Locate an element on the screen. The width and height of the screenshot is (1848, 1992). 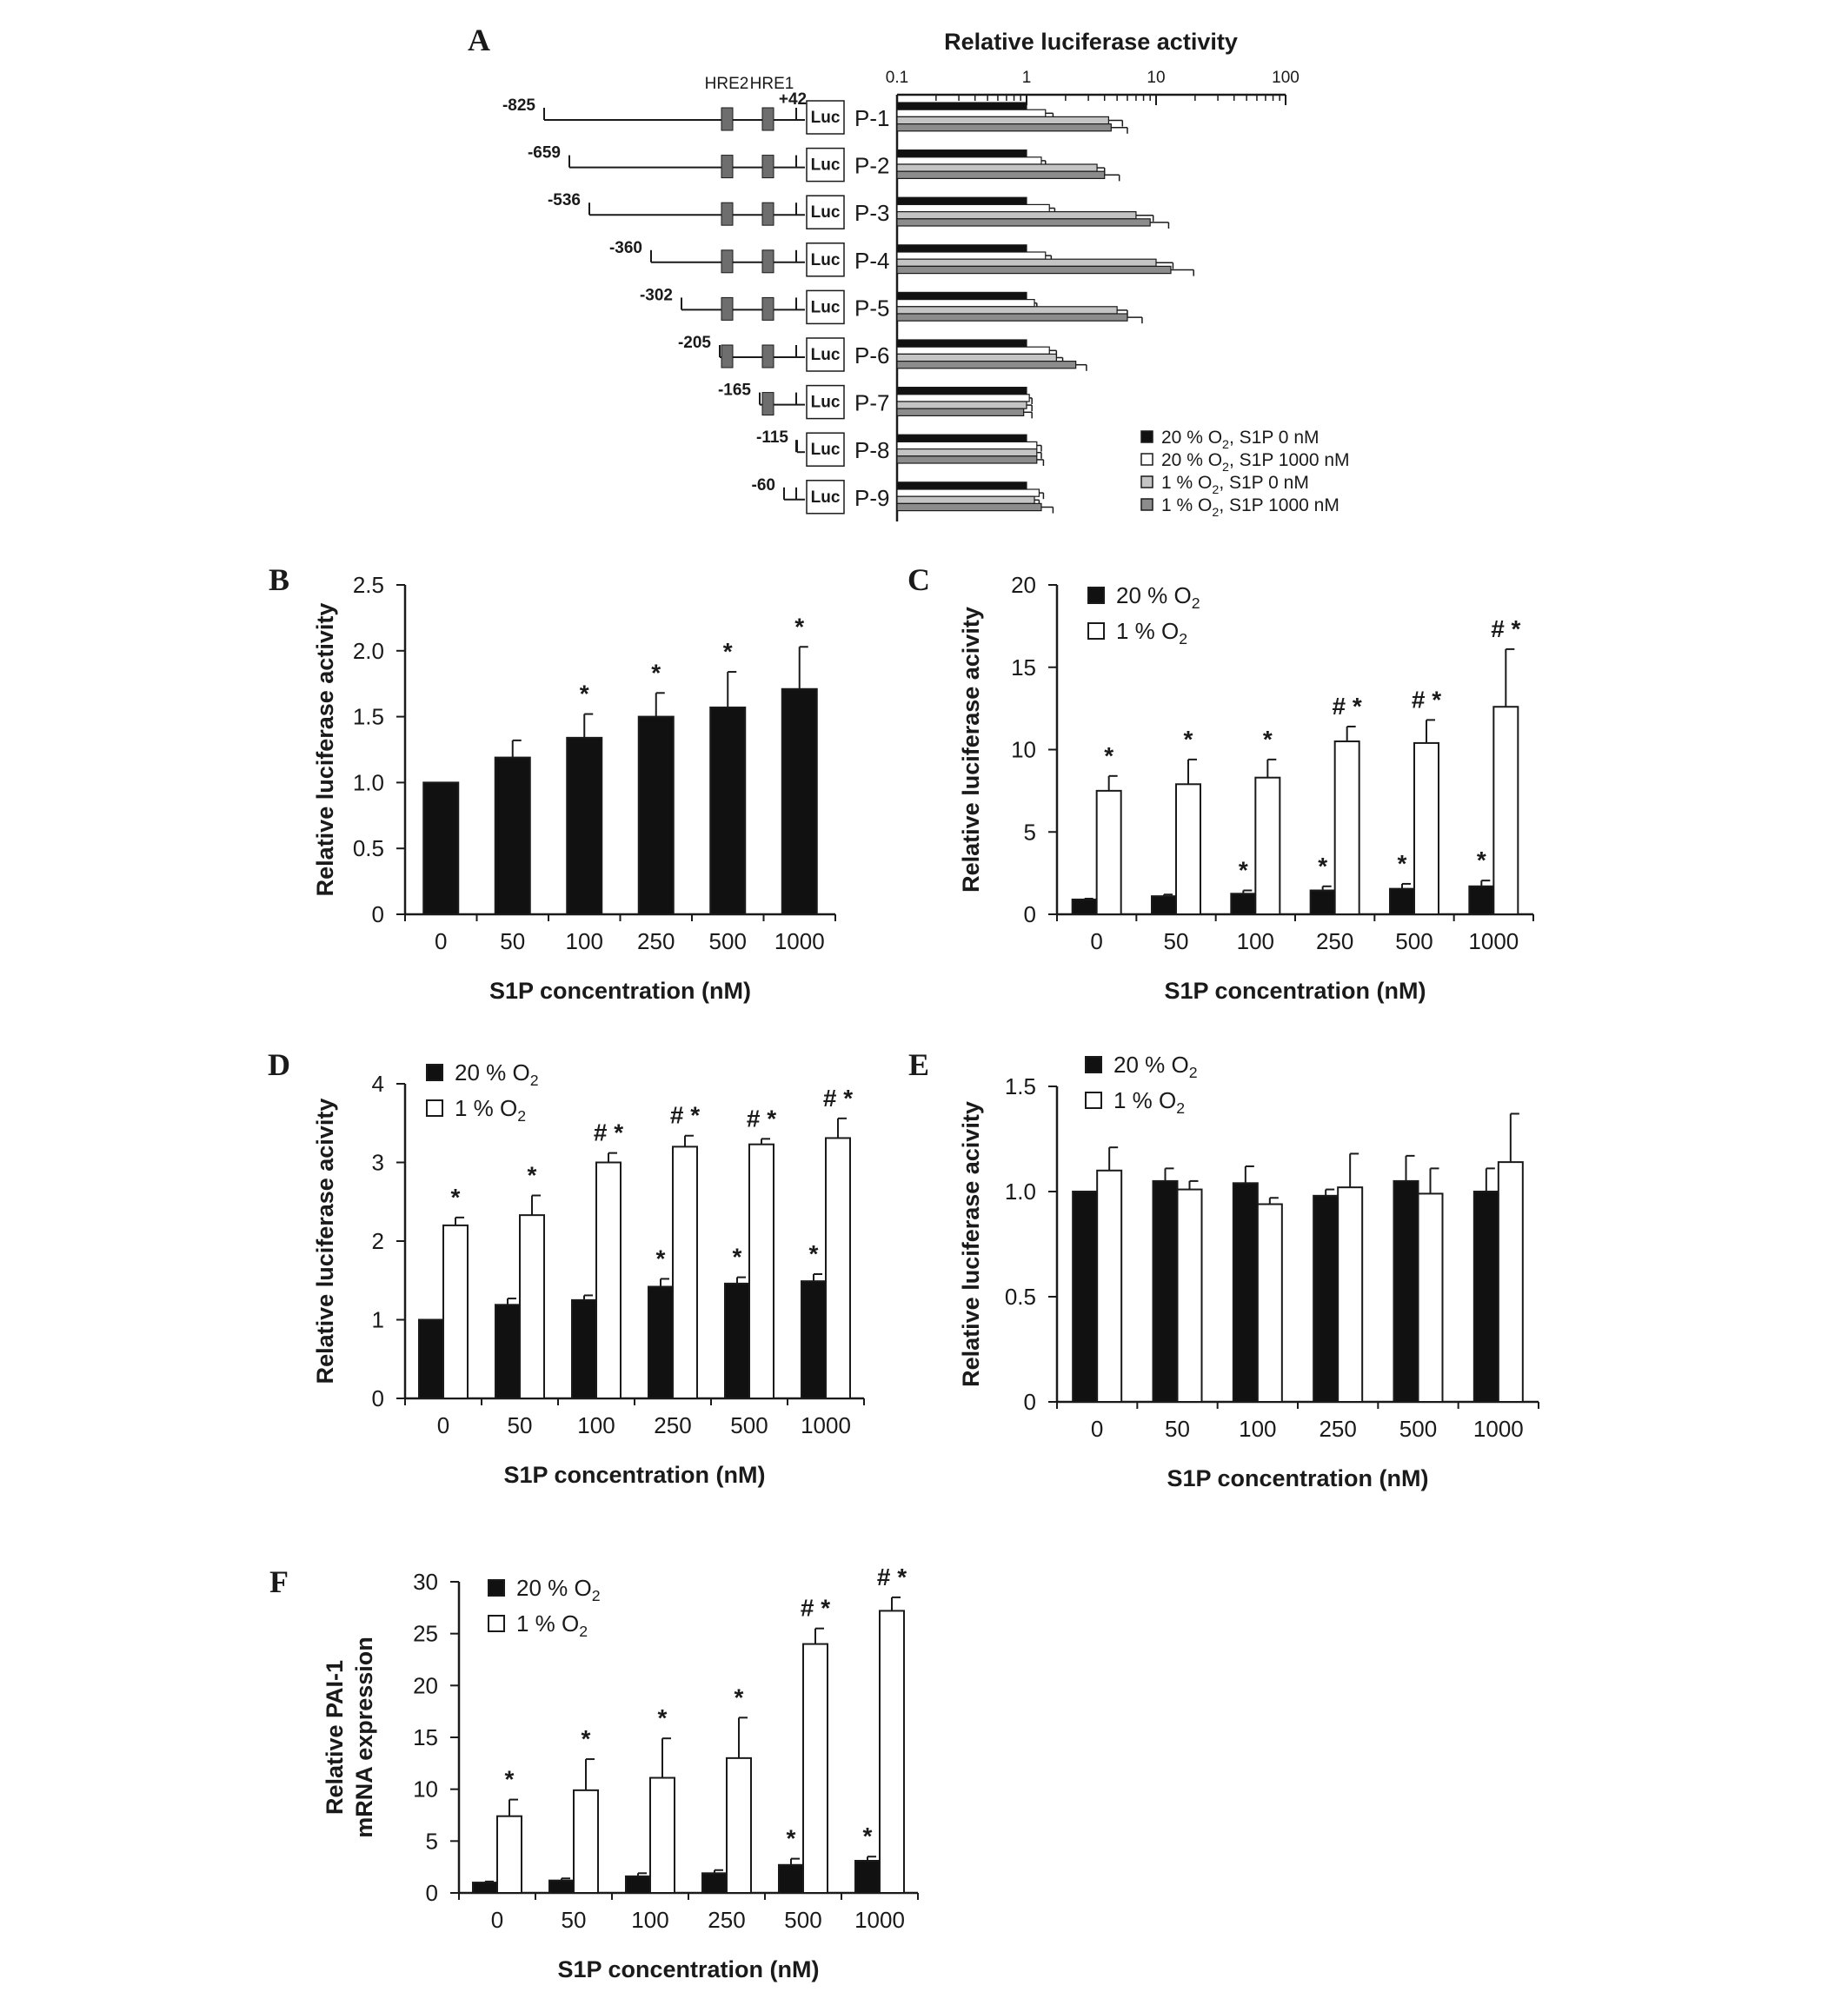
start-position-label: -360 is located at coordinates (625, 248).